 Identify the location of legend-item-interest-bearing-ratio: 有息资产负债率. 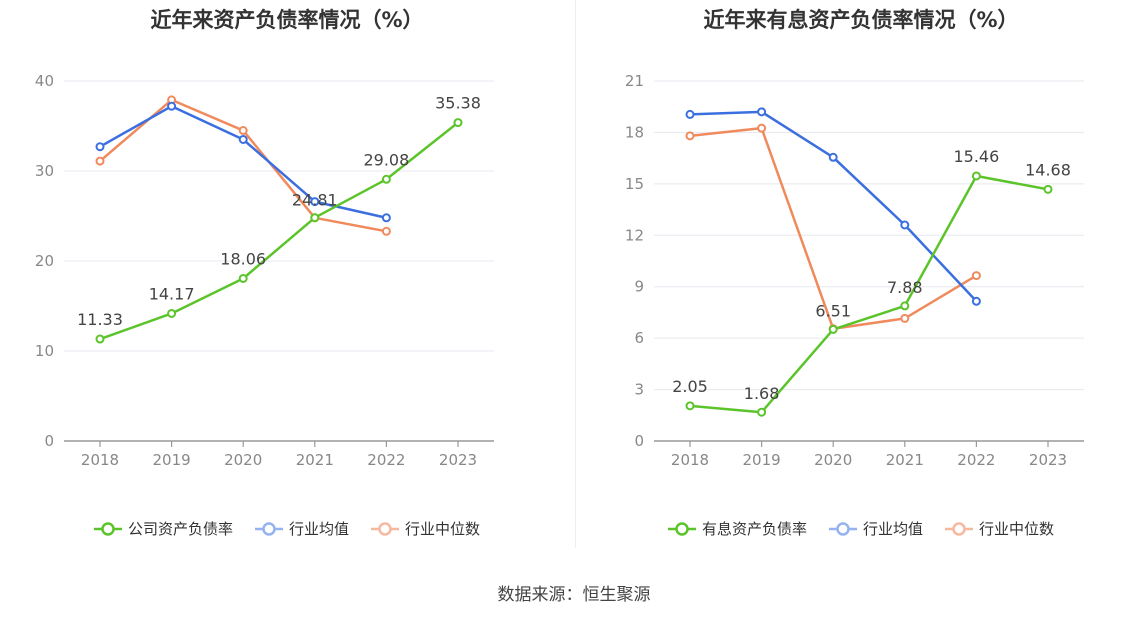
(737, 528).